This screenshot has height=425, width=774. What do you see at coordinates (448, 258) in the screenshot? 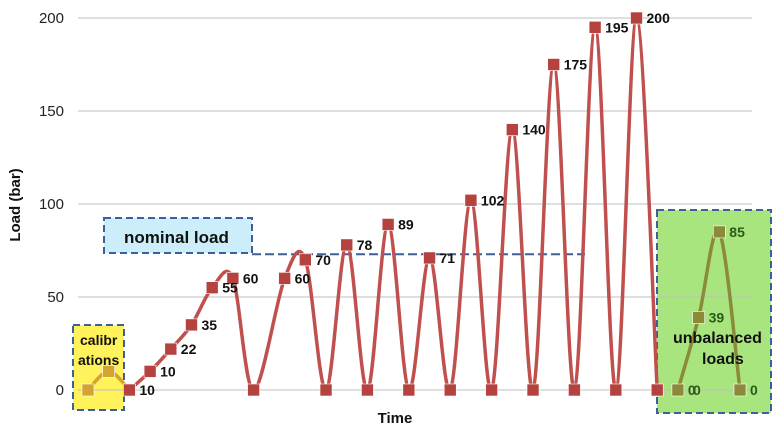
I see `main-data-label-14: 71` at bounding box center [448, 258].